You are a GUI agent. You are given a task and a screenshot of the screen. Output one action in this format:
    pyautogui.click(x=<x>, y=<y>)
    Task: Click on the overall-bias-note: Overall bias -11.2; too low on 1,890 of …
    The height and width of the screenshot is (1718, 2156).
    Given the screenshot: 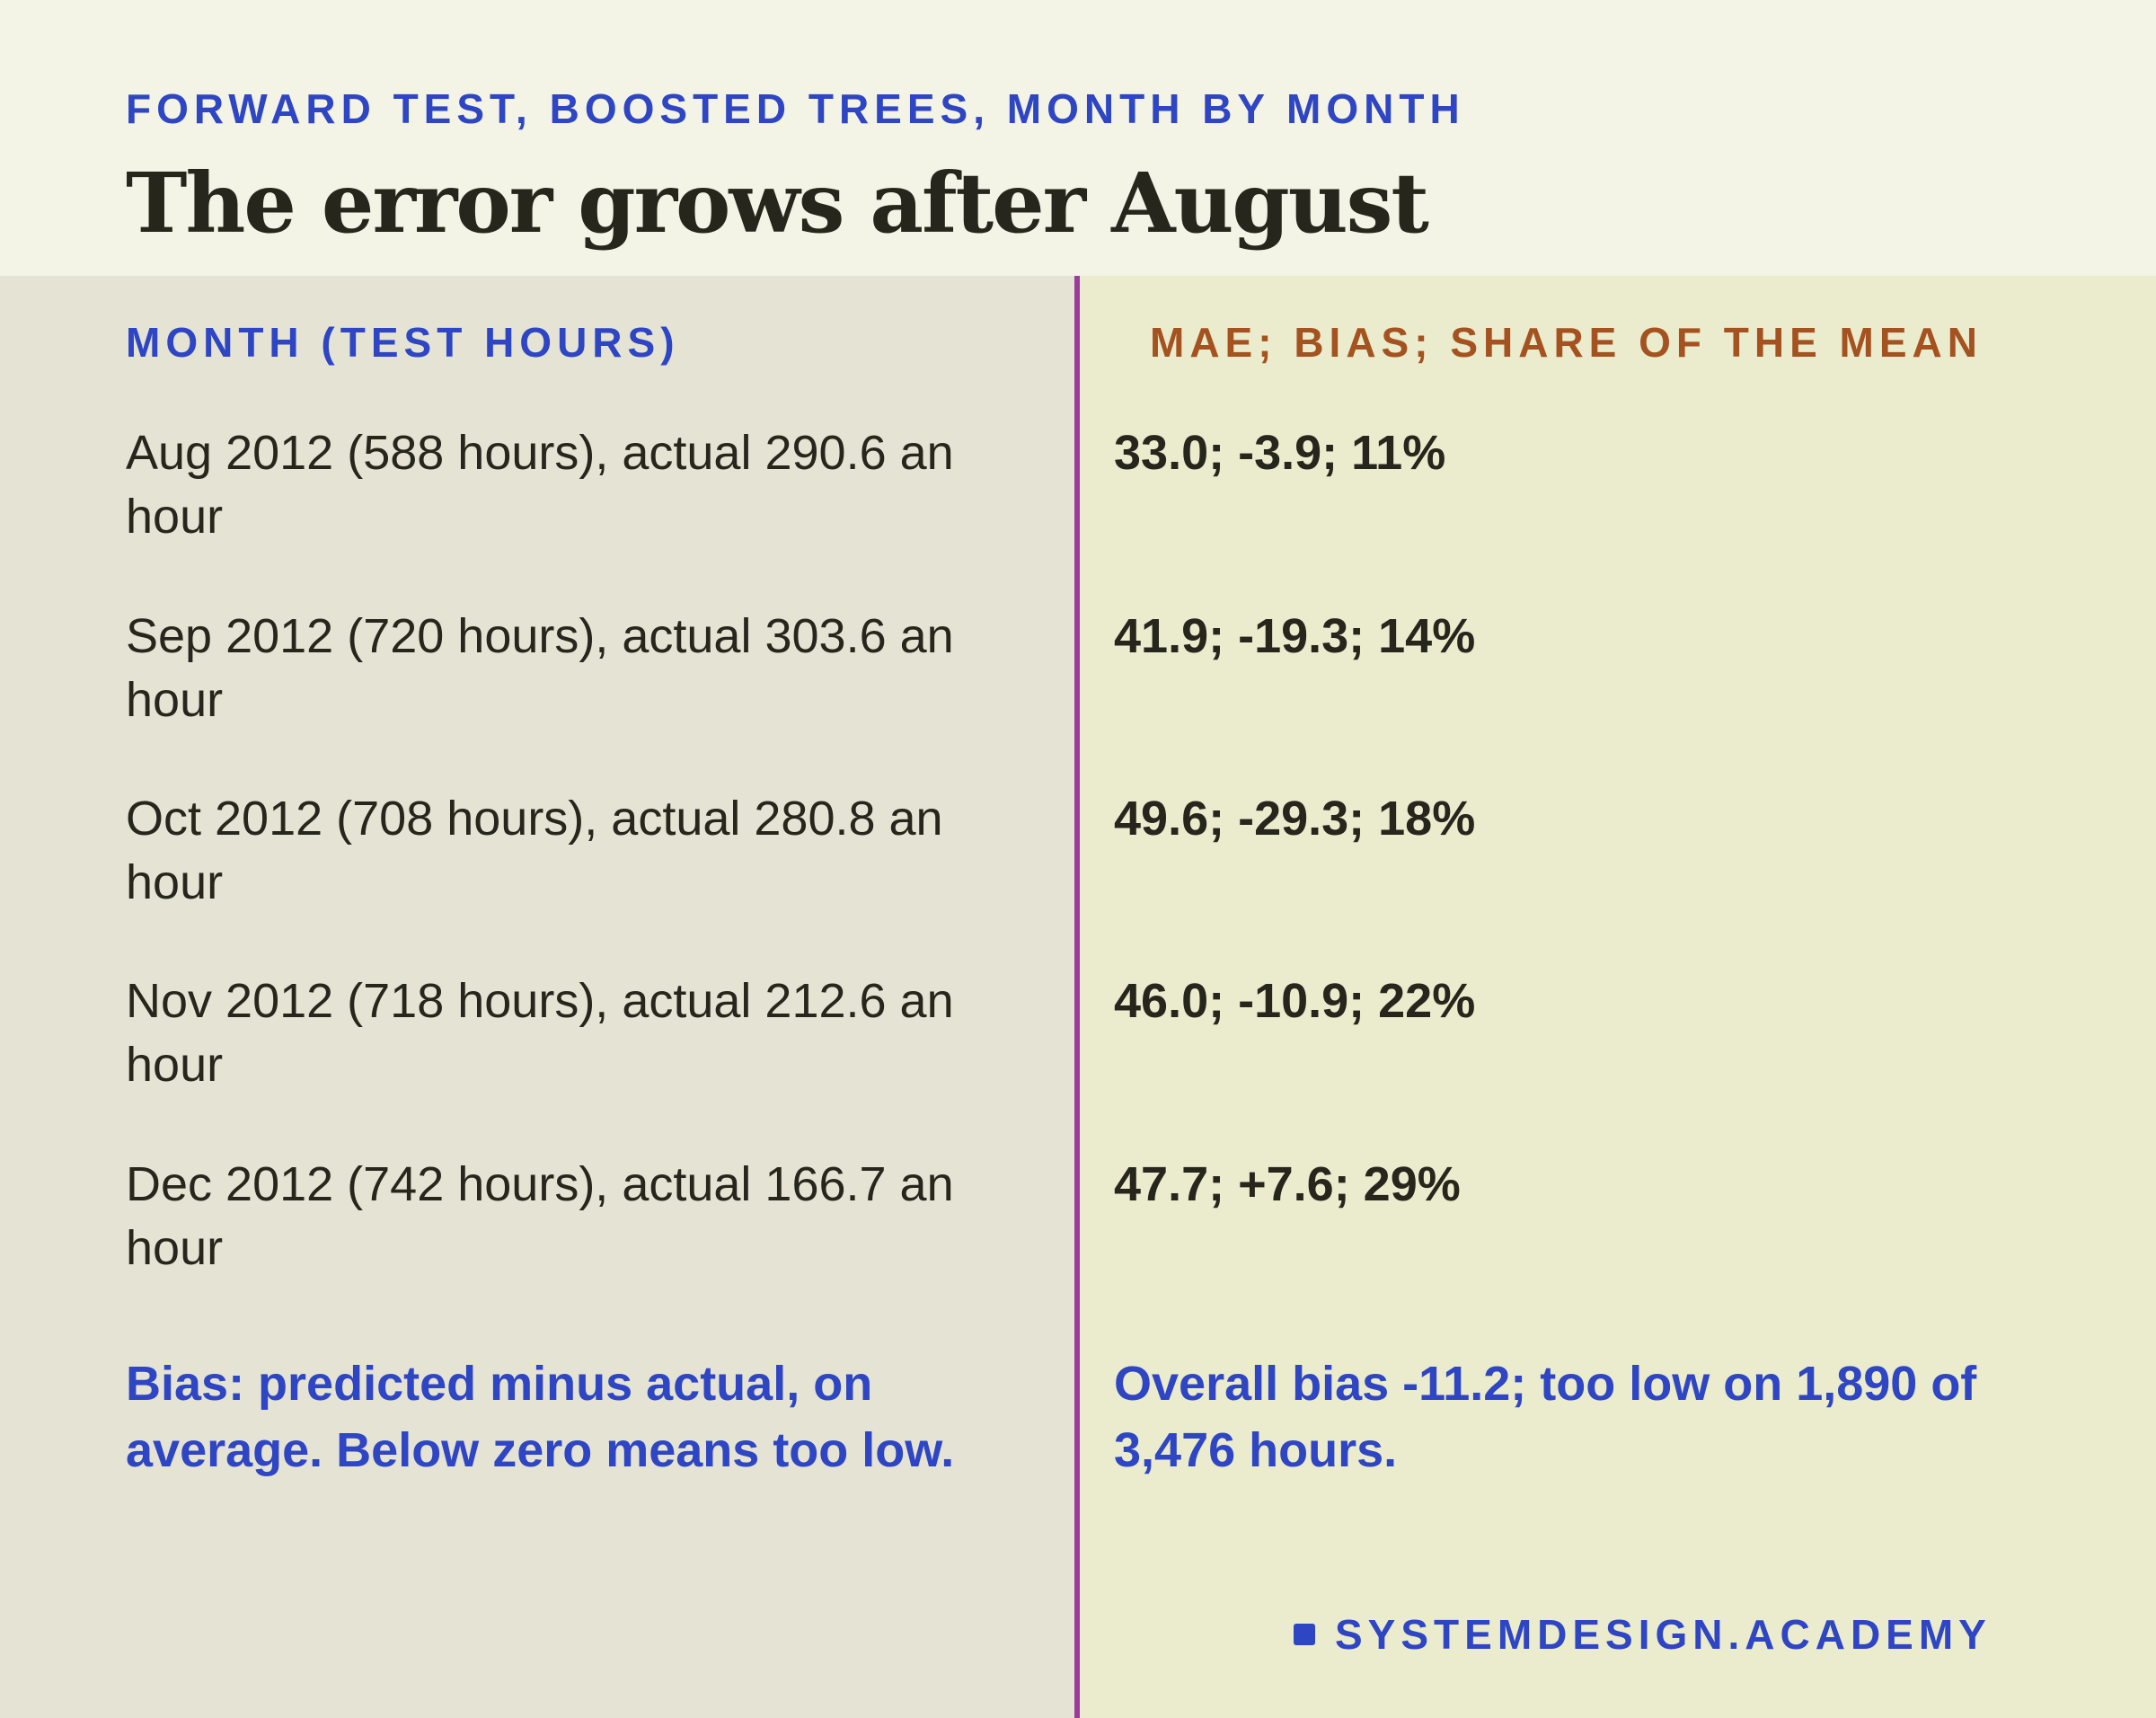 What is the action you would take?
    pyautogui.click(x=1545, y=1417)
    